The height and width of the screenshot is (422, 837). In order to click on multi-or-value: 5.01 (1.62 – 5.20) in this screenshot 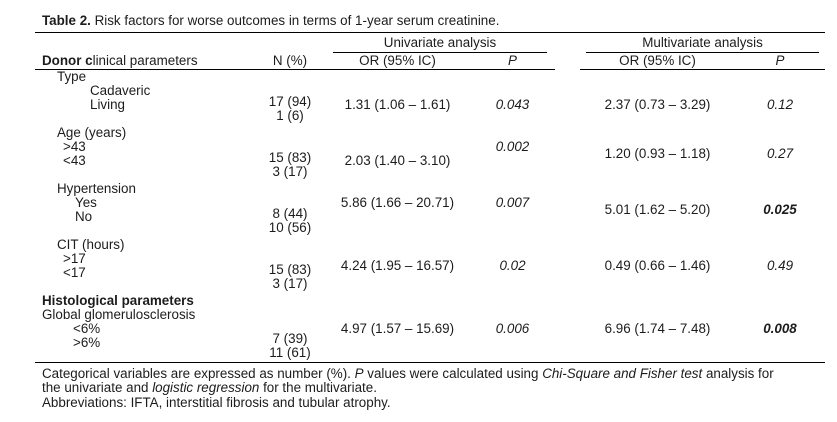, I will do `click(657, 209)`.